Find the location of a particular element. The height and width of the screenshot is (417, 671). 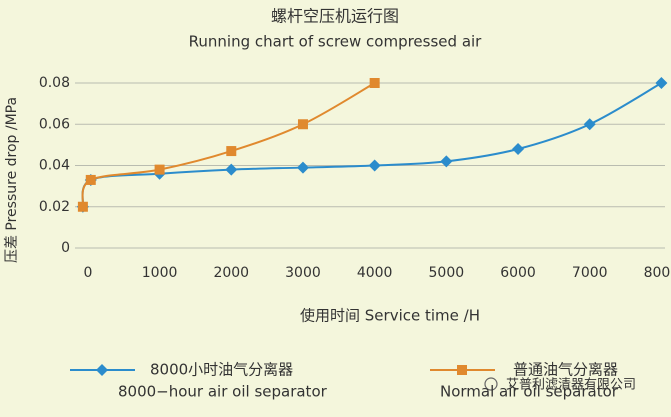

y-tick-label: 0.04 is located at coordinates (54, 166).